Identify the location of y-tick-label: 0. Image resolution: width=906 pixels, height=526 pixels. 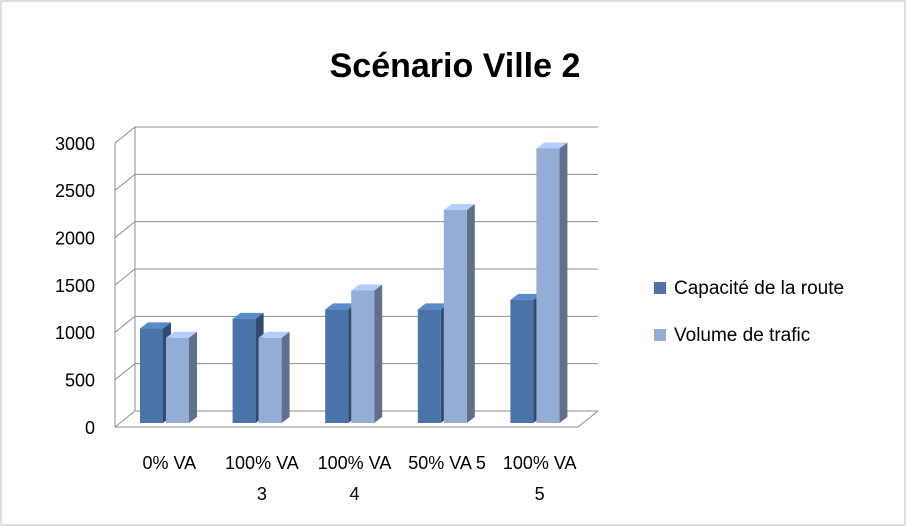
(90, 428).